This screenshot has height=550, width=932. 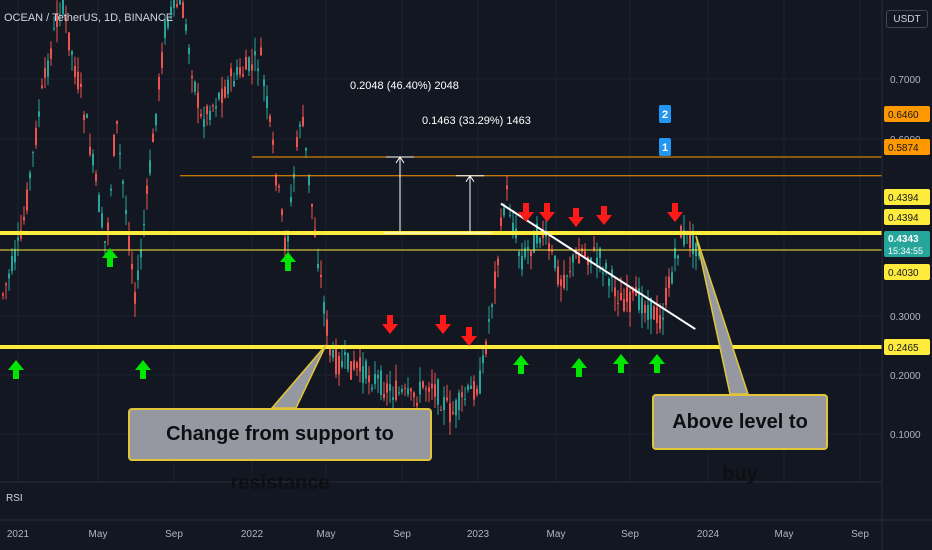 What do you see at coordinates (14, 498) in the screenshot?
I see `rsi-indicator-label: RSI` at bounding box center [14, 498].